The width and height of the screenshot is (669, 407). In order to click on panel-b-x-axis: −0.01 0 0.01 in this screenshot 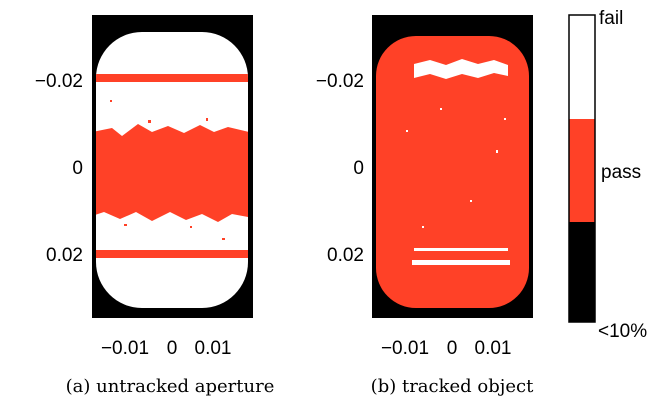, I will do `click(446, 348)`.